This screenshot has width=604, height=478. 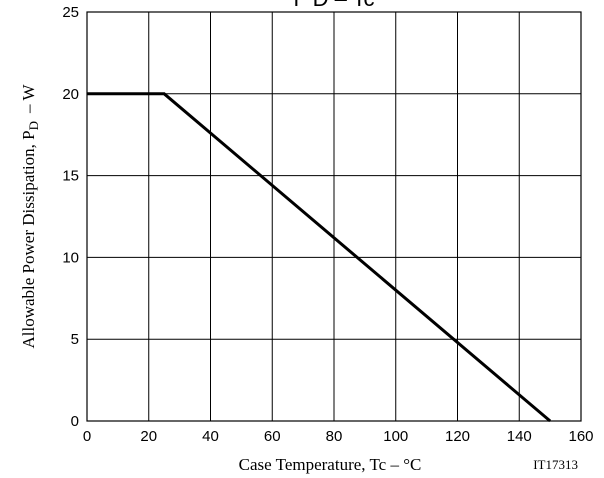 I want to click on x-tick-label: 20, so click(x=148, y=436).